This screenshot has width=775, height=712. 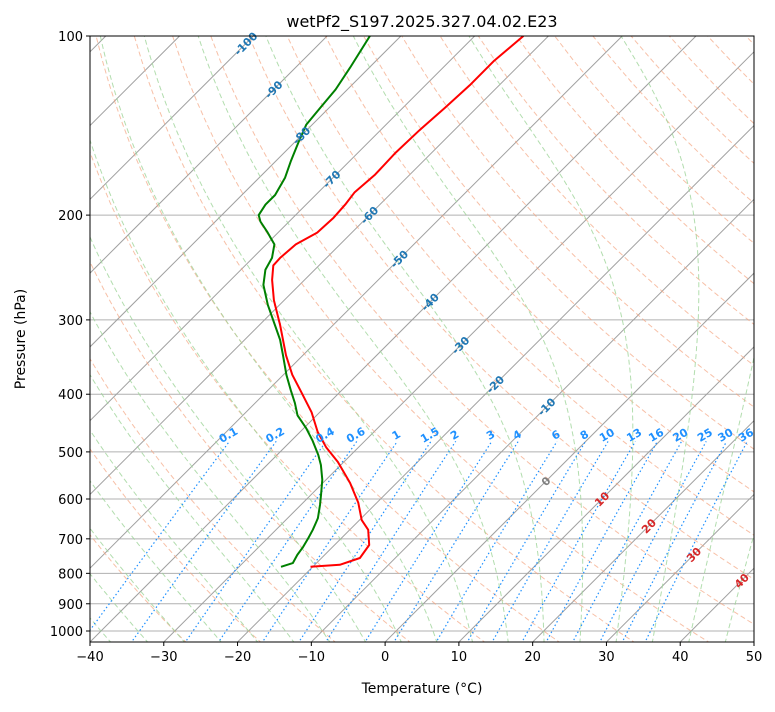 What do you see at coordinates (21, 339) in the screenshot?
I see `y-axis-label: Pressure (hPa)` at bounding box center [21, 339].